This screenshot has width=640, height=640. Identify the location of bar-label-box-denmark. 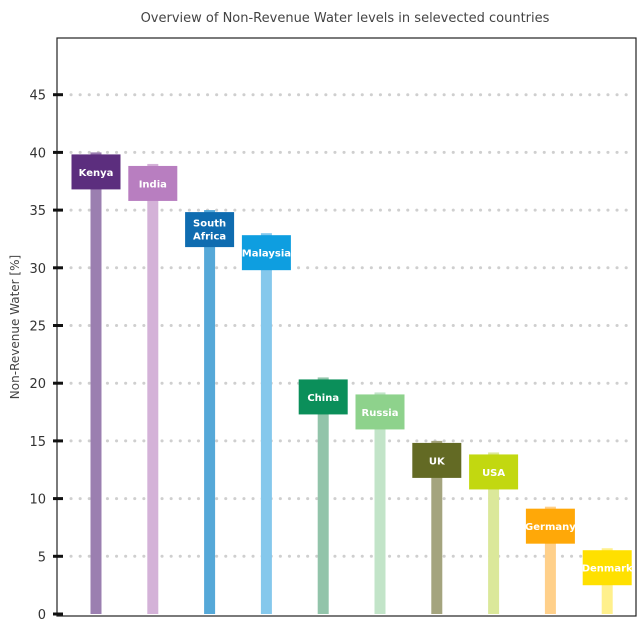
(607, 568).